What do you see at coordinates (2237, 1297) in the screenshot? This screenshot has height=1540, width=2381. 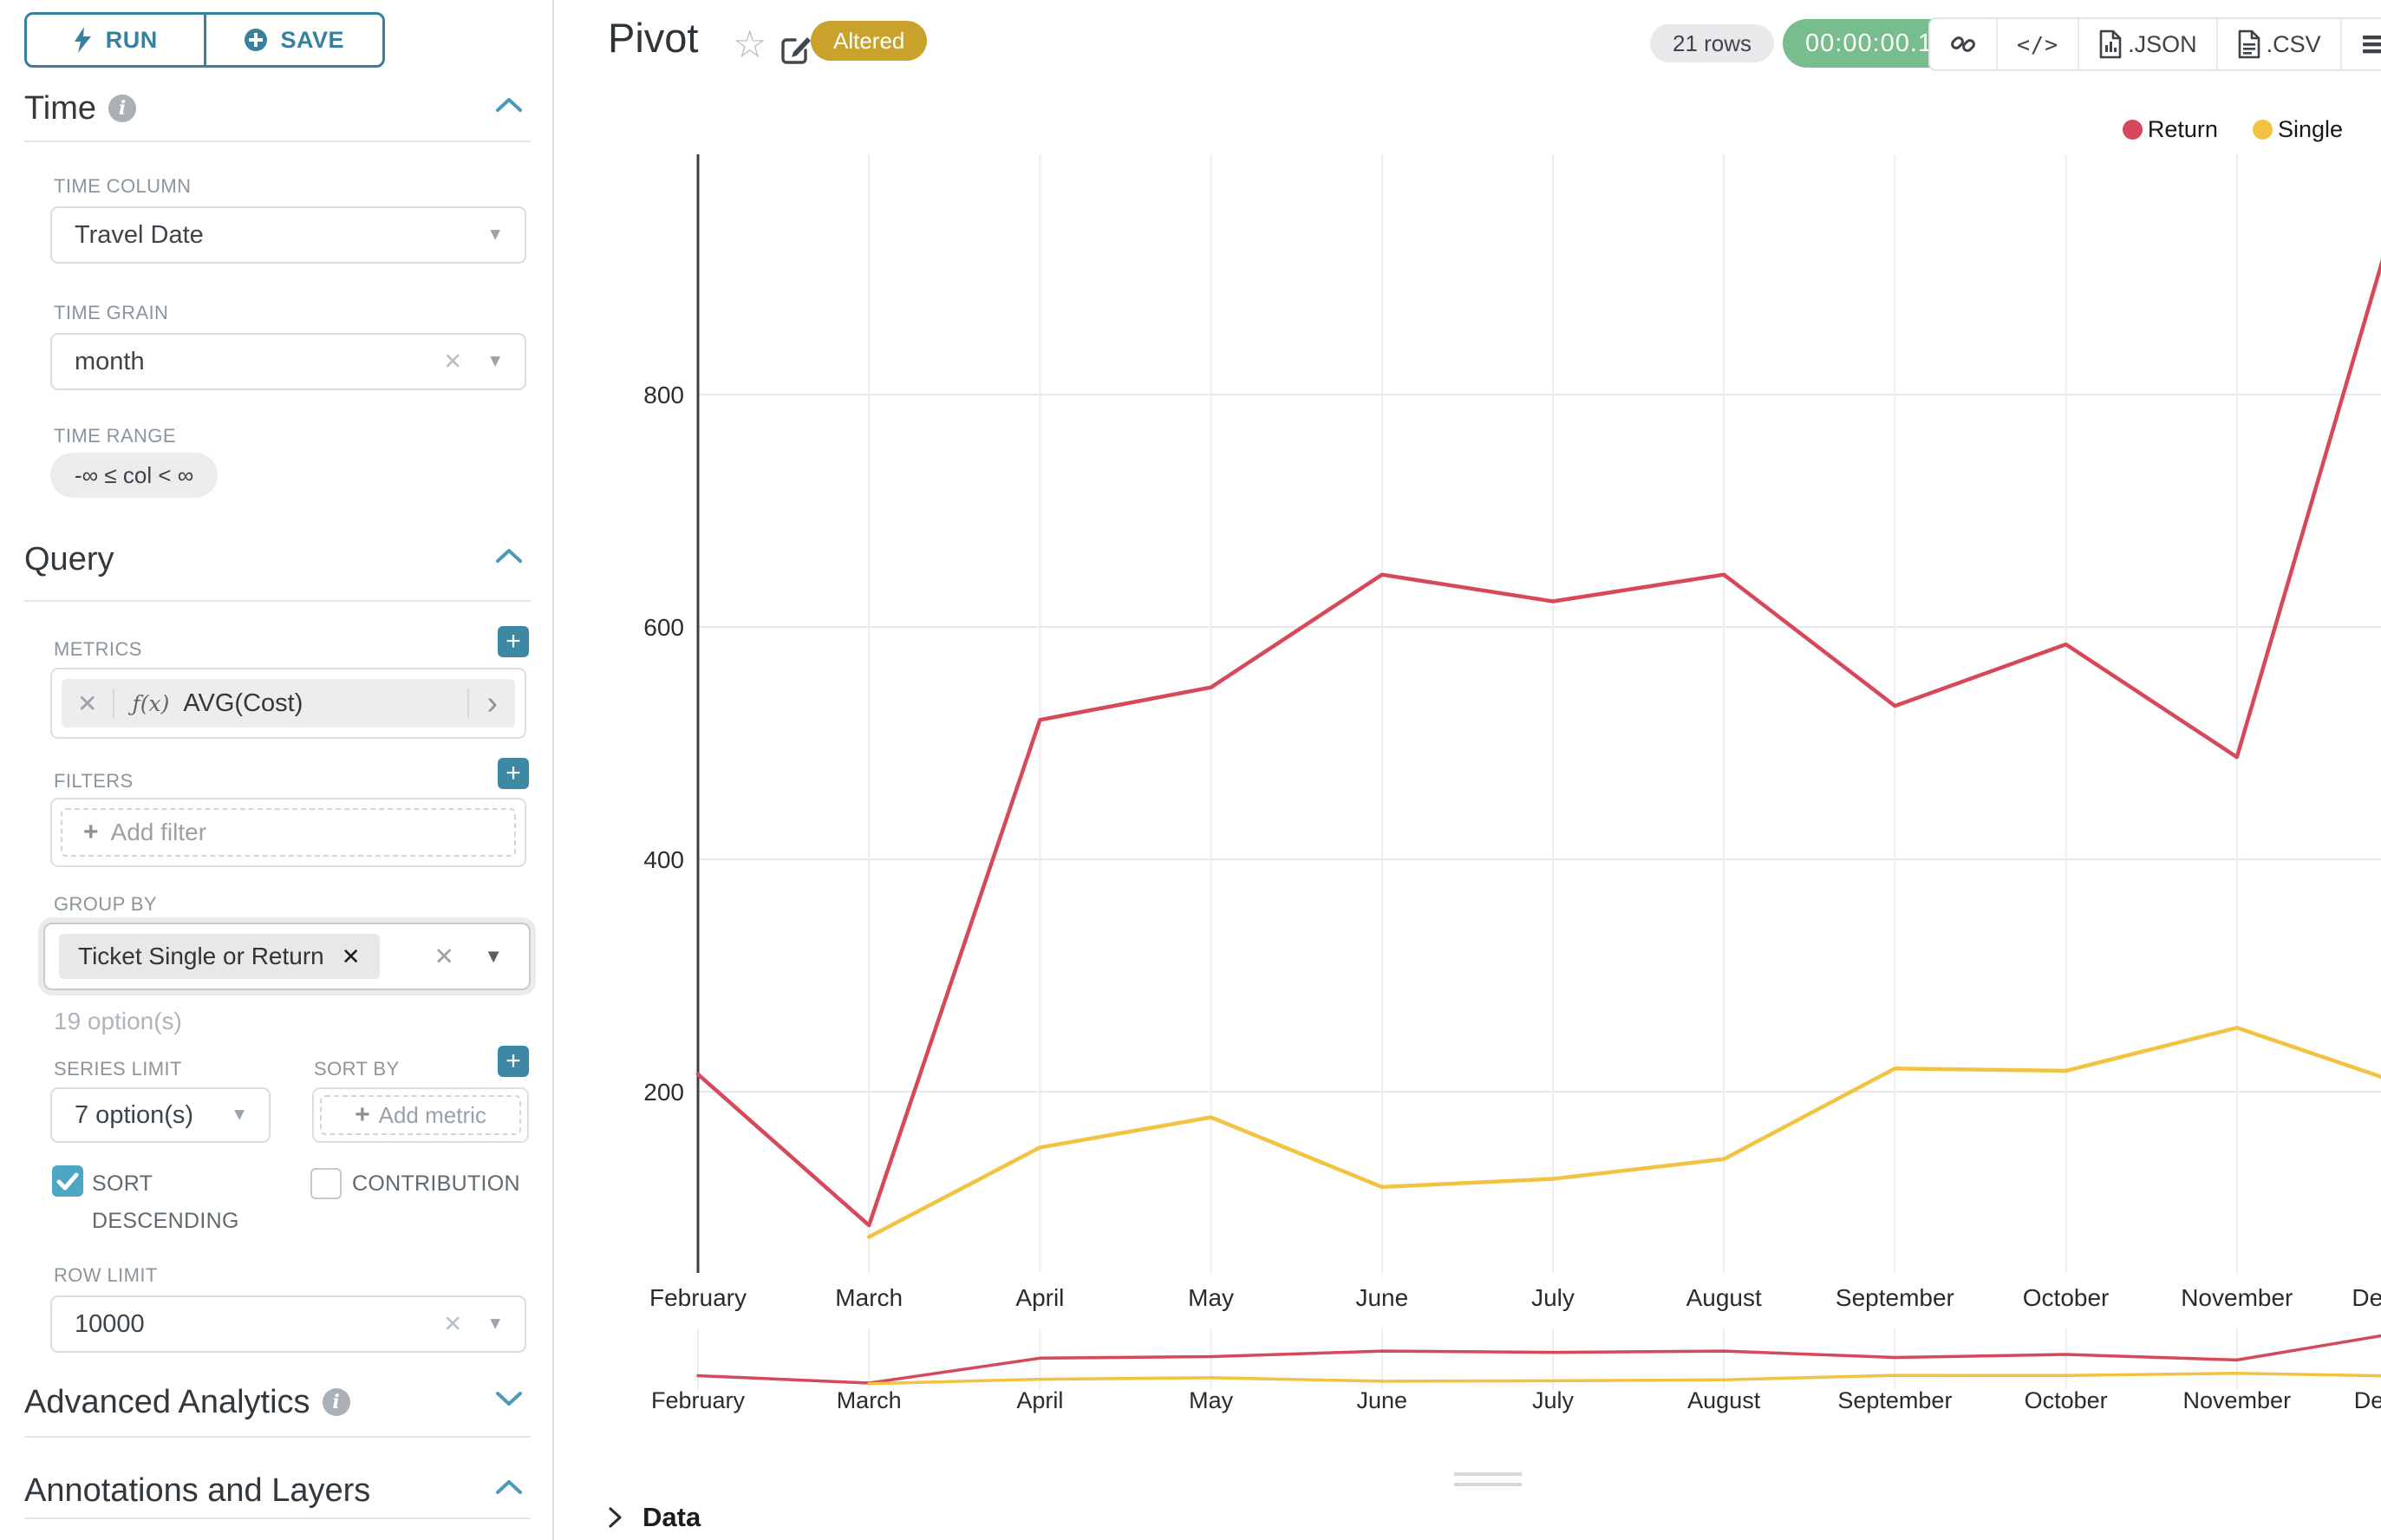 I see `x-axis-label: November` at bounding box center [2237, 1297].